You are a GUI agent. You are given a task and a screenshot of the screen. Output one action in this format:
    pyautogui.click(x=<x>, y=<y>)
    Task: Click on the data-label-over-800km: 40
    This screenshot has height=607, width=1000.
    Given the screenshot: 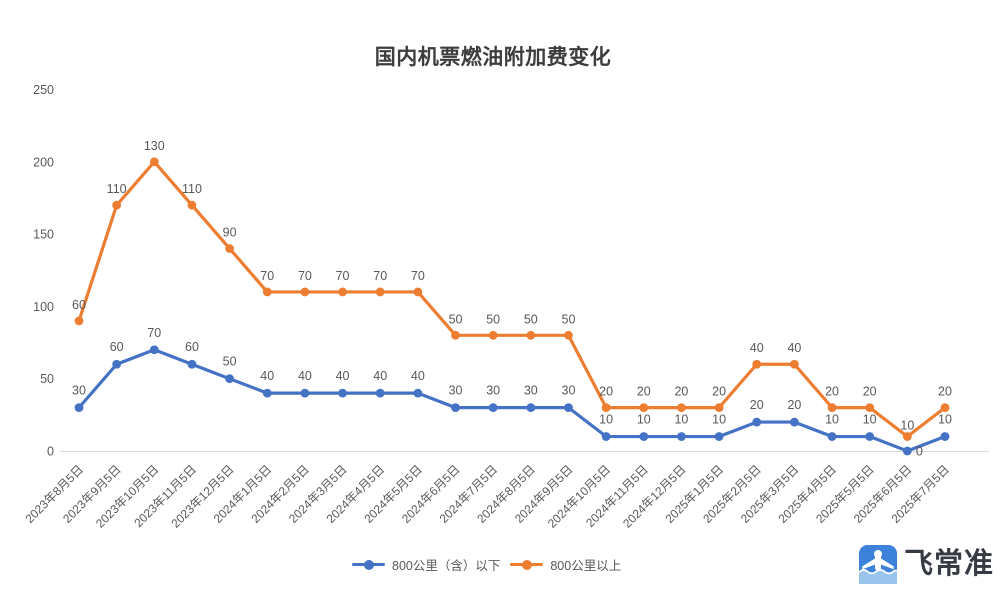 What is the action you would take?
    pyautogui.click(x=794, y=348)
    